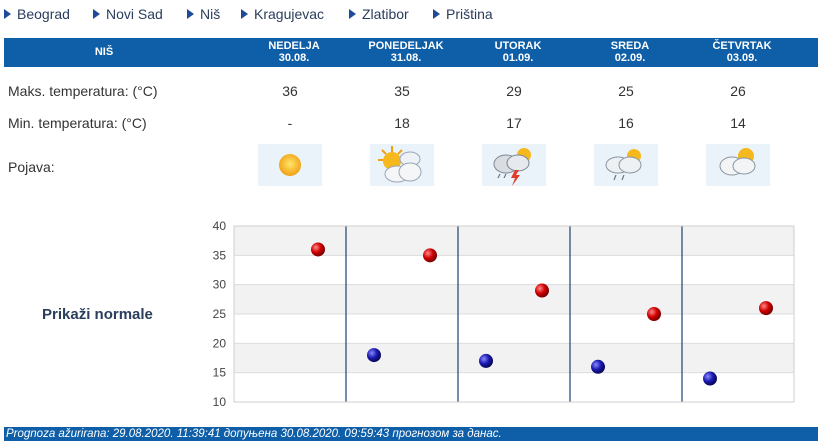  I want to click on city-link-novi-sad: Novi Sad, so click(128, 14).